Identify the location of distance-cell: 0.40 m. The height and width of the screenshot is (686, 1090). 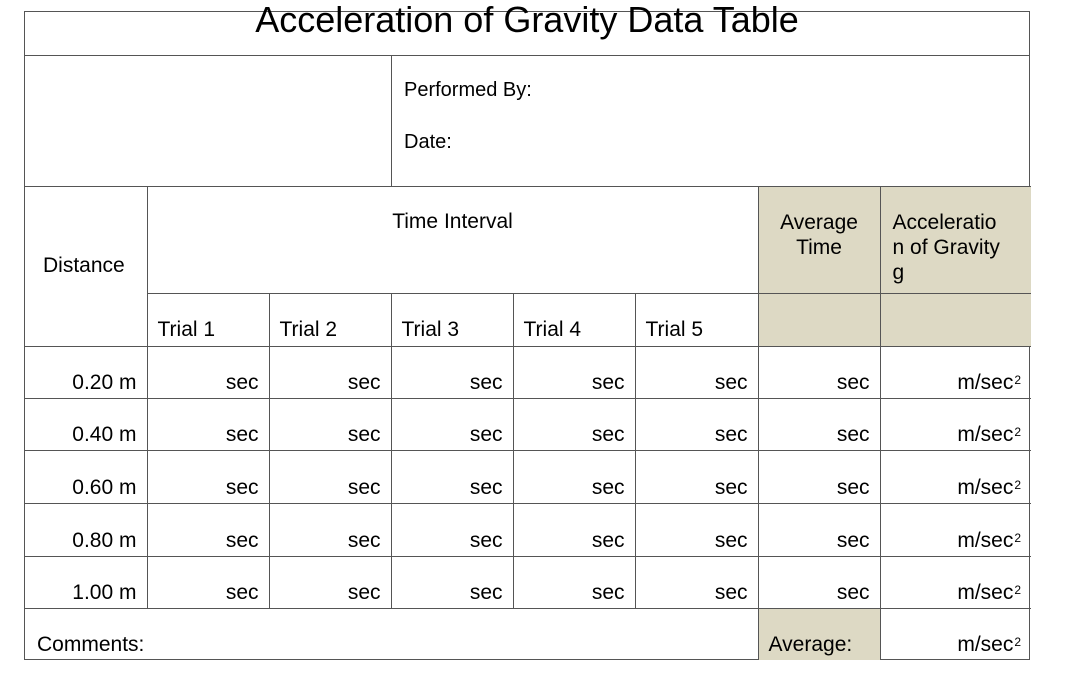
(86, 424).